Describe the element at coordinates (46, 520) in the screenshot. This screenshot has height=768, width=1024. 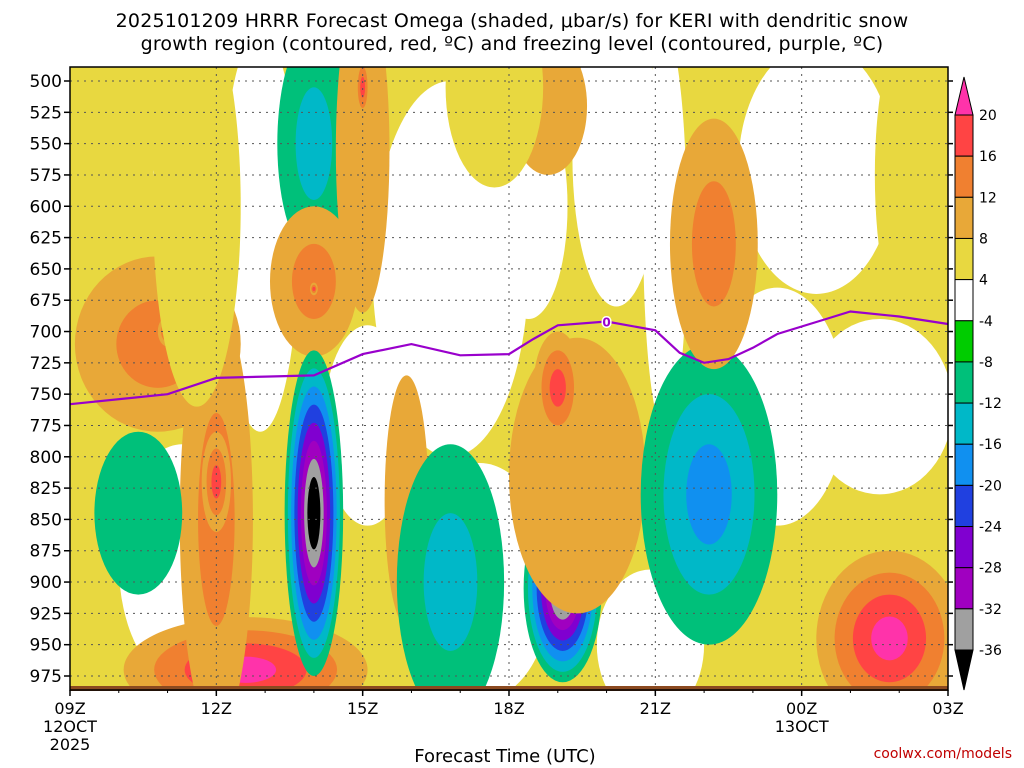
I see `y-tick-label: 850` at that location.